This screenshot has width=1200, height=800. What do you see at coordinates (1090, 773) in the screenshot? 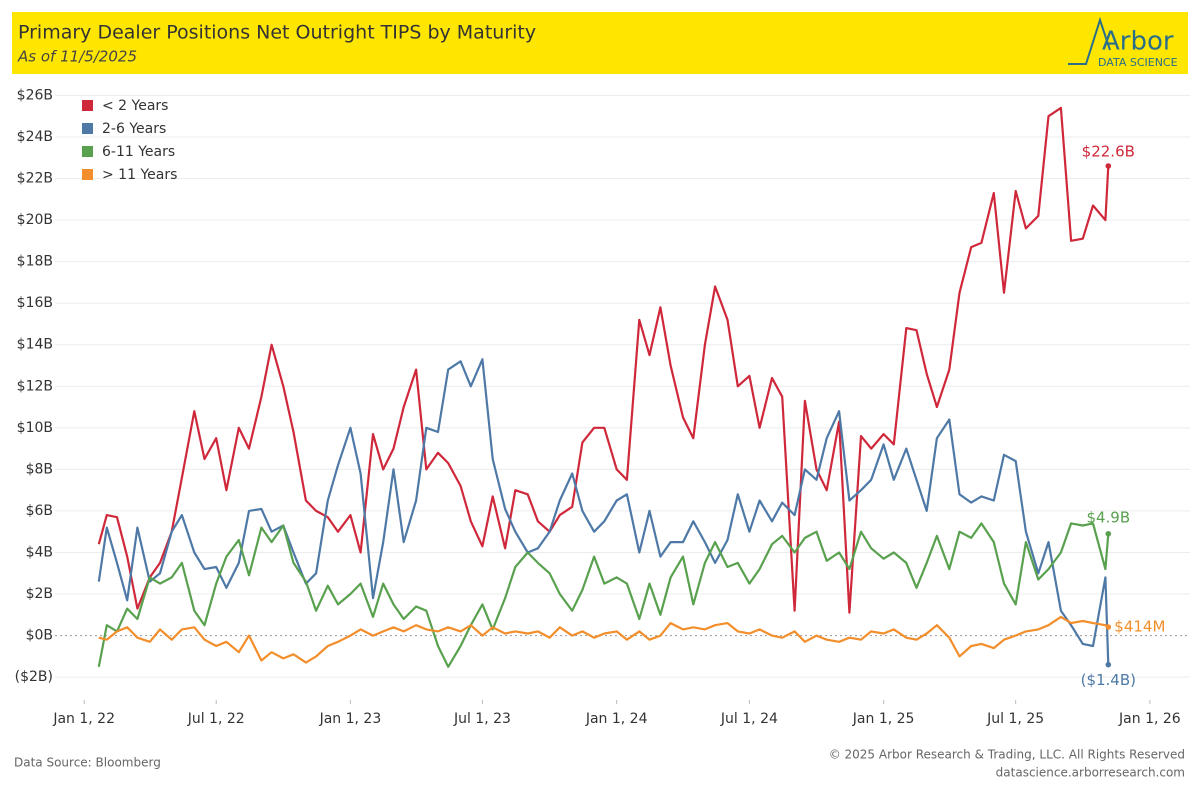
I see `website: datascience.arborresearch.com` at bounding box center [1090, 773].